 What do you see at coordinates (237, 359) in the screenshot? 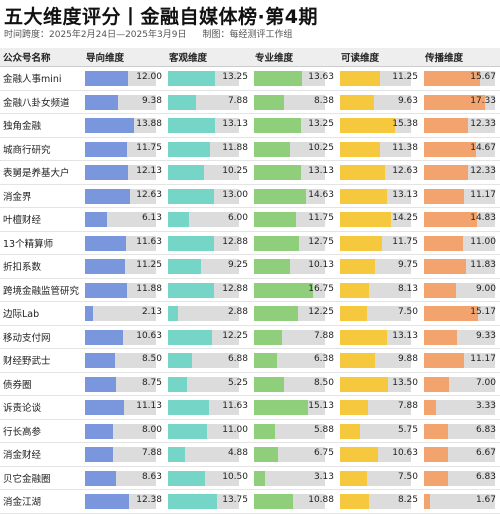
I see `score-value: 6.88` at bounding box center [237, 359].